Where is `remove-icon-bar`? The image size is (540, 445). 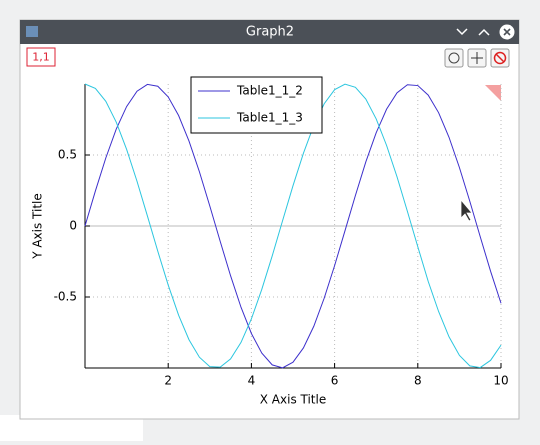 remove-icon-bar is located at coordinates (500, 58).